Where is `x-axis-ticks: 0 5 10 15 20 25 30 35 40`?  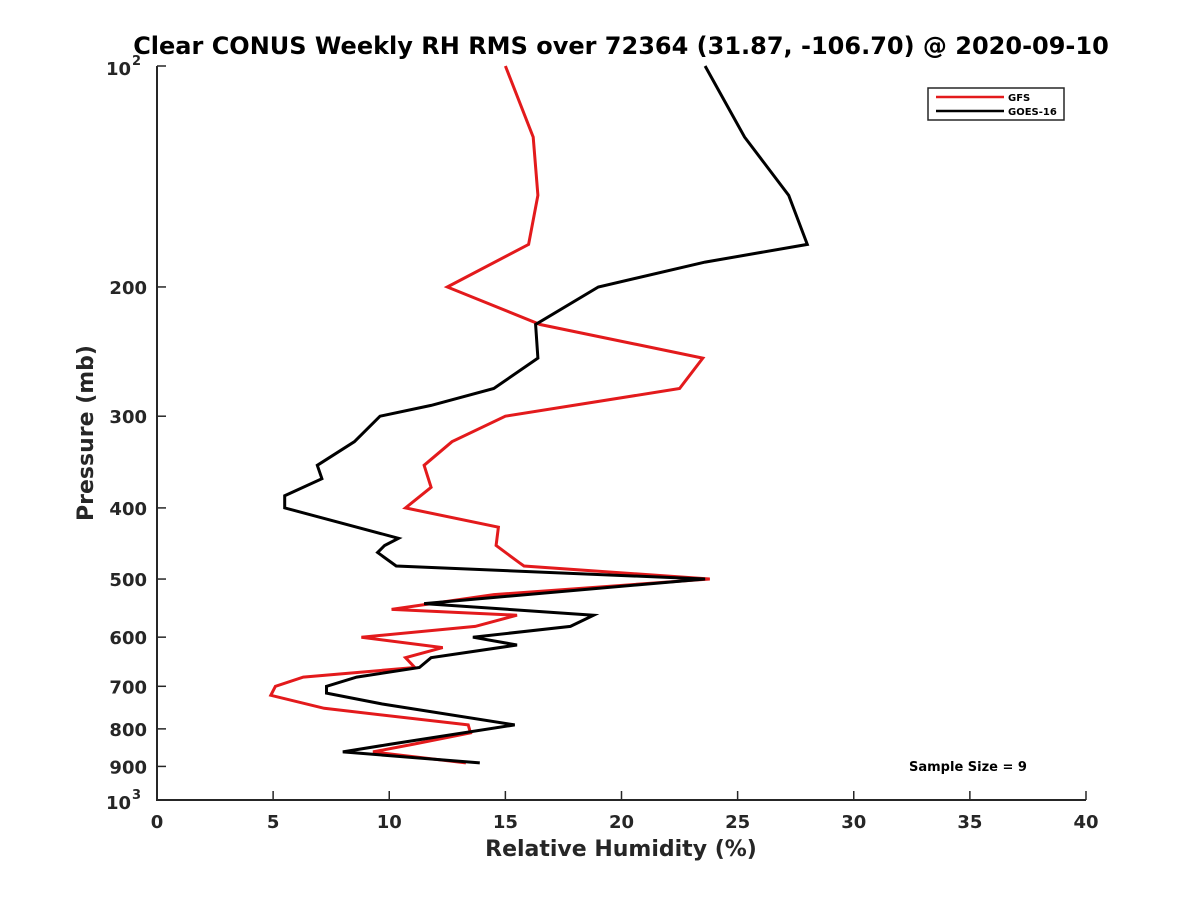
x-axis-ticks: 0 5 10 15 20 25 30 35 40 is located at coordinates (625, 812).